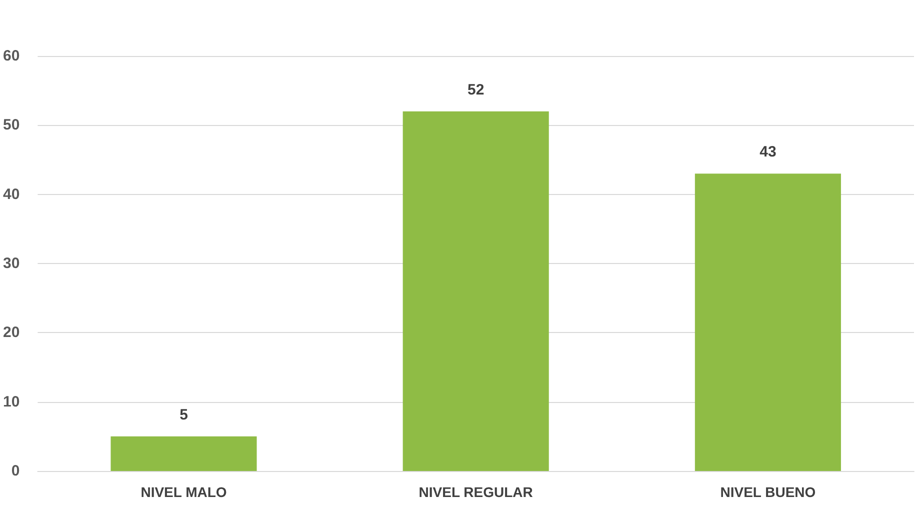  I want to click on y-tick-label: 50, so click(11, 125).